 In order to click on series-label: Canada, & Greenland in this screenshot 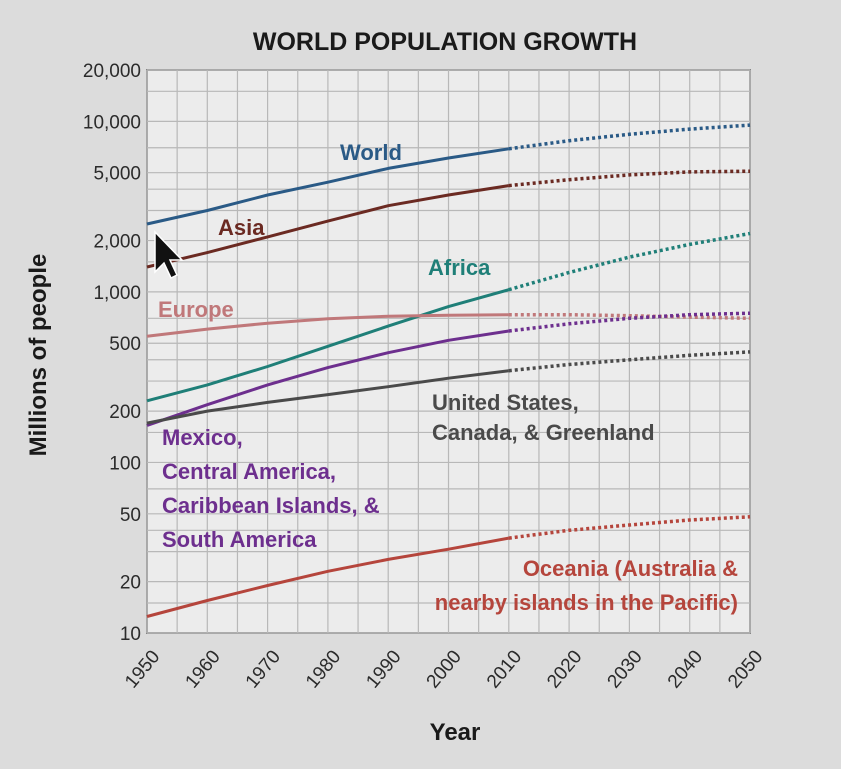, I will do `click(543, 432)`.